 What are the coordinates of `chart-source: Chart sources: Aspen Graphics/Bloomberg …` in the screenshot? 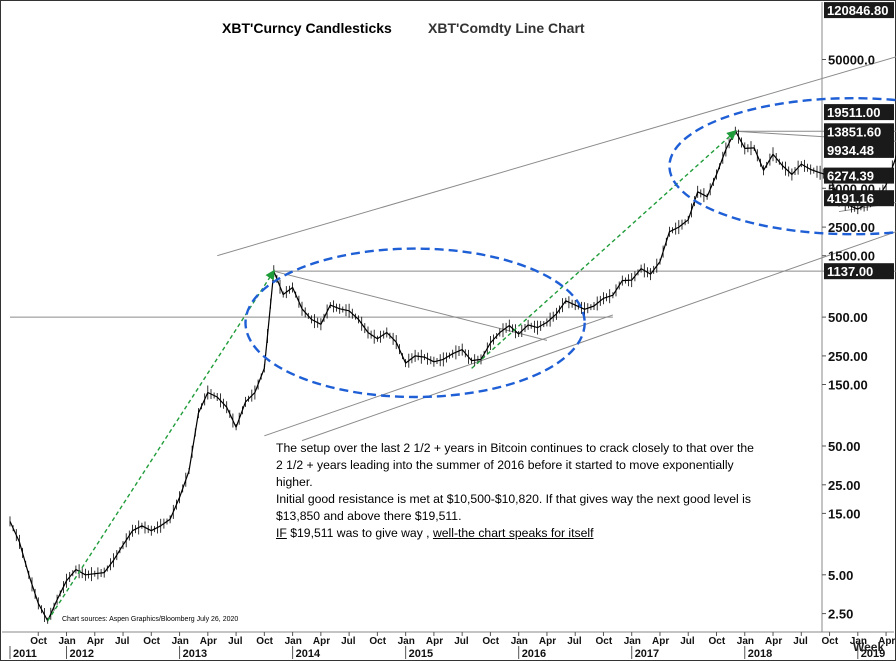 It's located at (150, 619).